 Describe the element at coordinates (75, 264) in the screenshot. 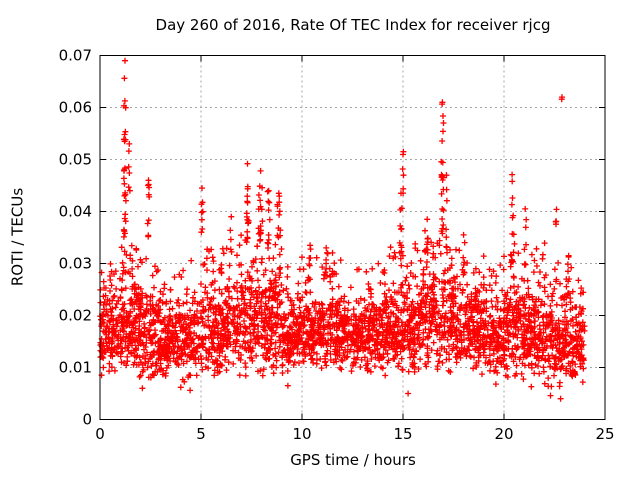

I see `y-tick-label: 0.03` at that location.